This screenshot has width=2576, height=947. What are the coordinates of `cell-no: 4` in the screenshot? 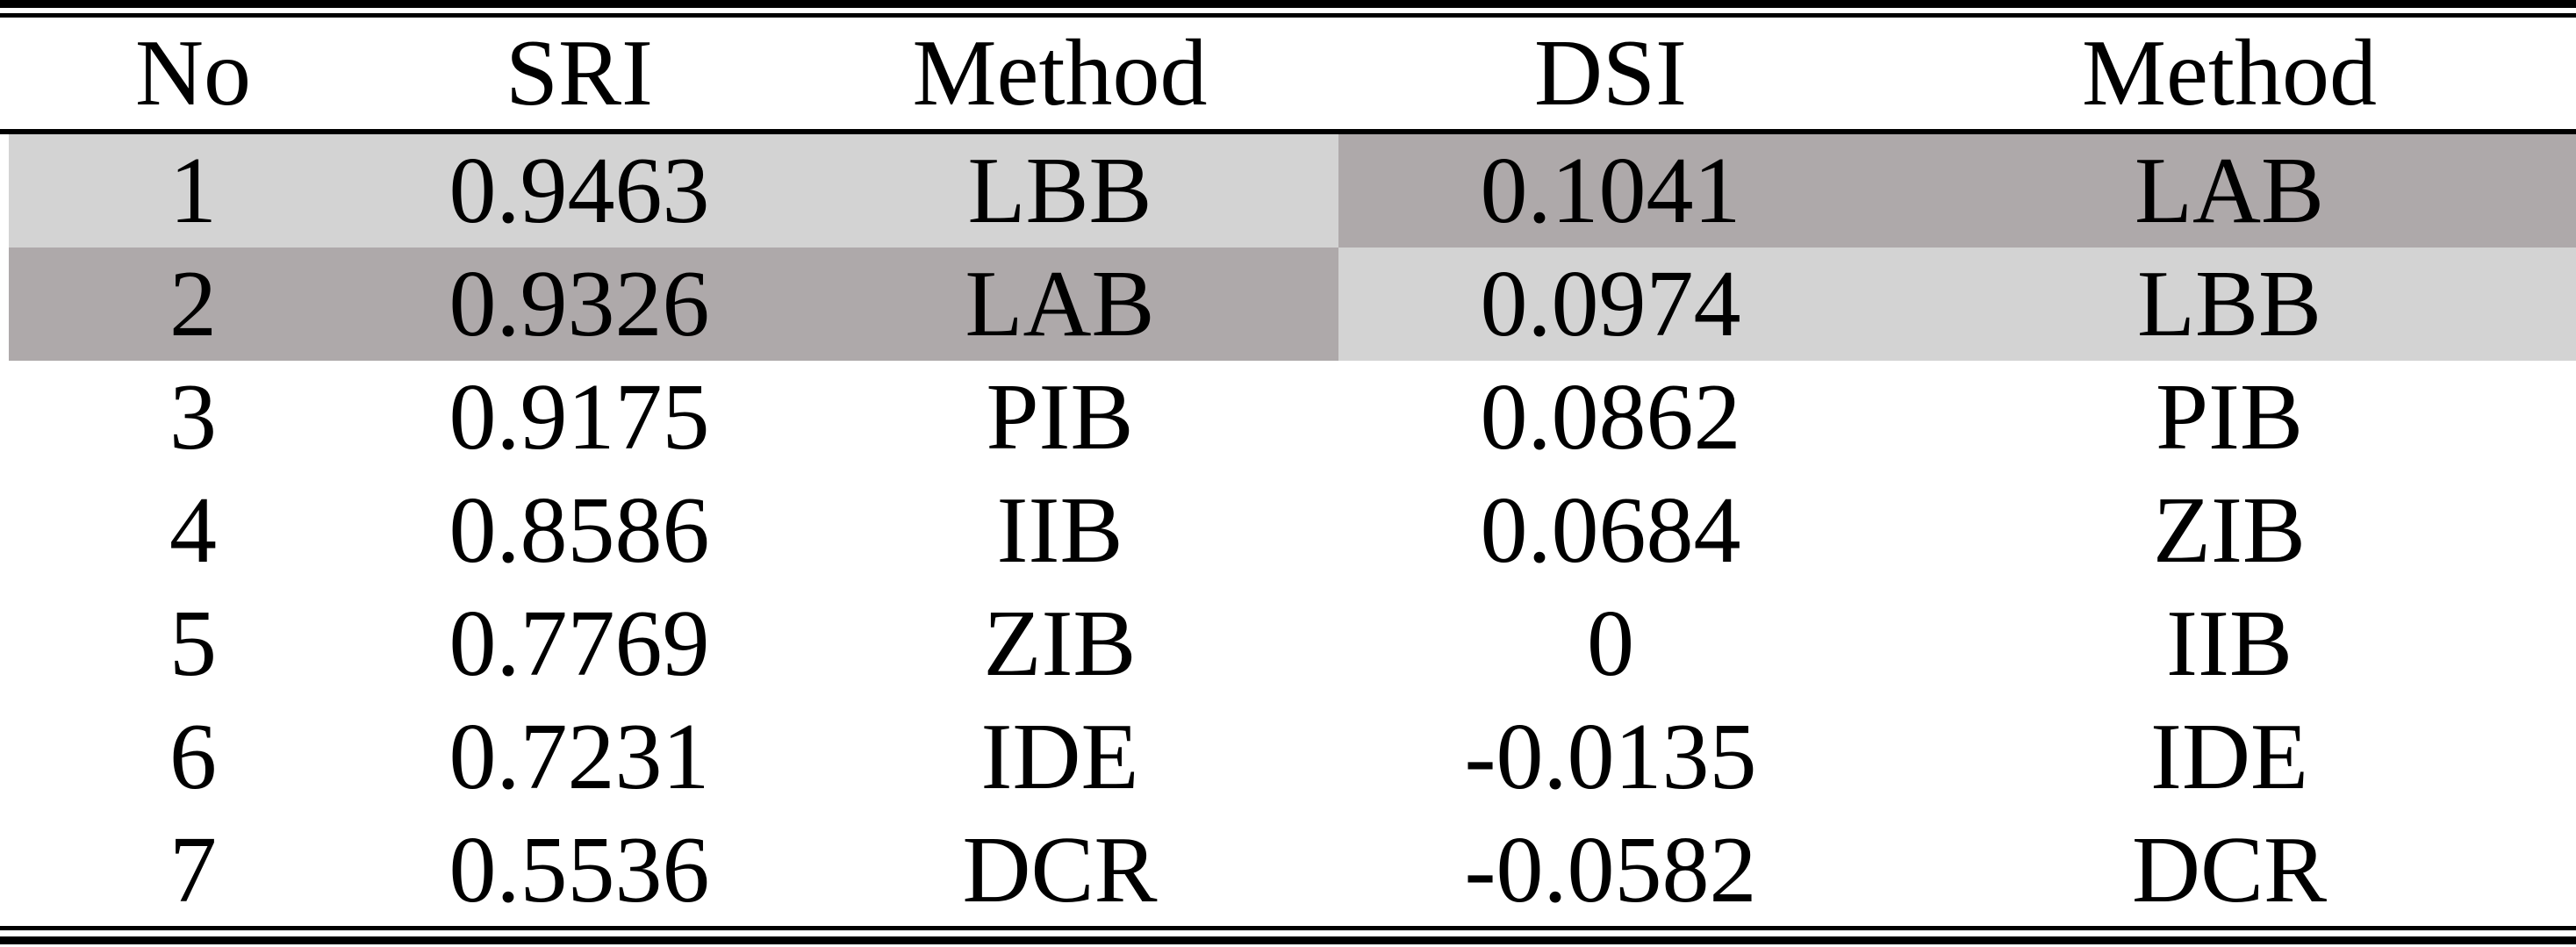 It's located at (193, 530).